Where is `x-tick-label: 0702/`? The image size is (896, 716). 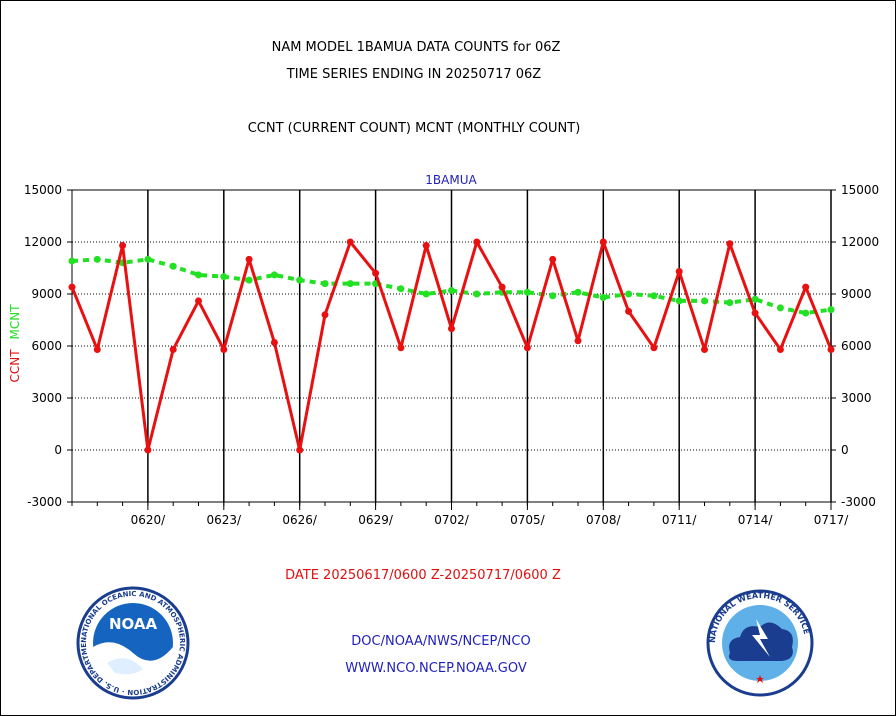
x-tick-label: 0702/ is located at coordinates (452, 520).